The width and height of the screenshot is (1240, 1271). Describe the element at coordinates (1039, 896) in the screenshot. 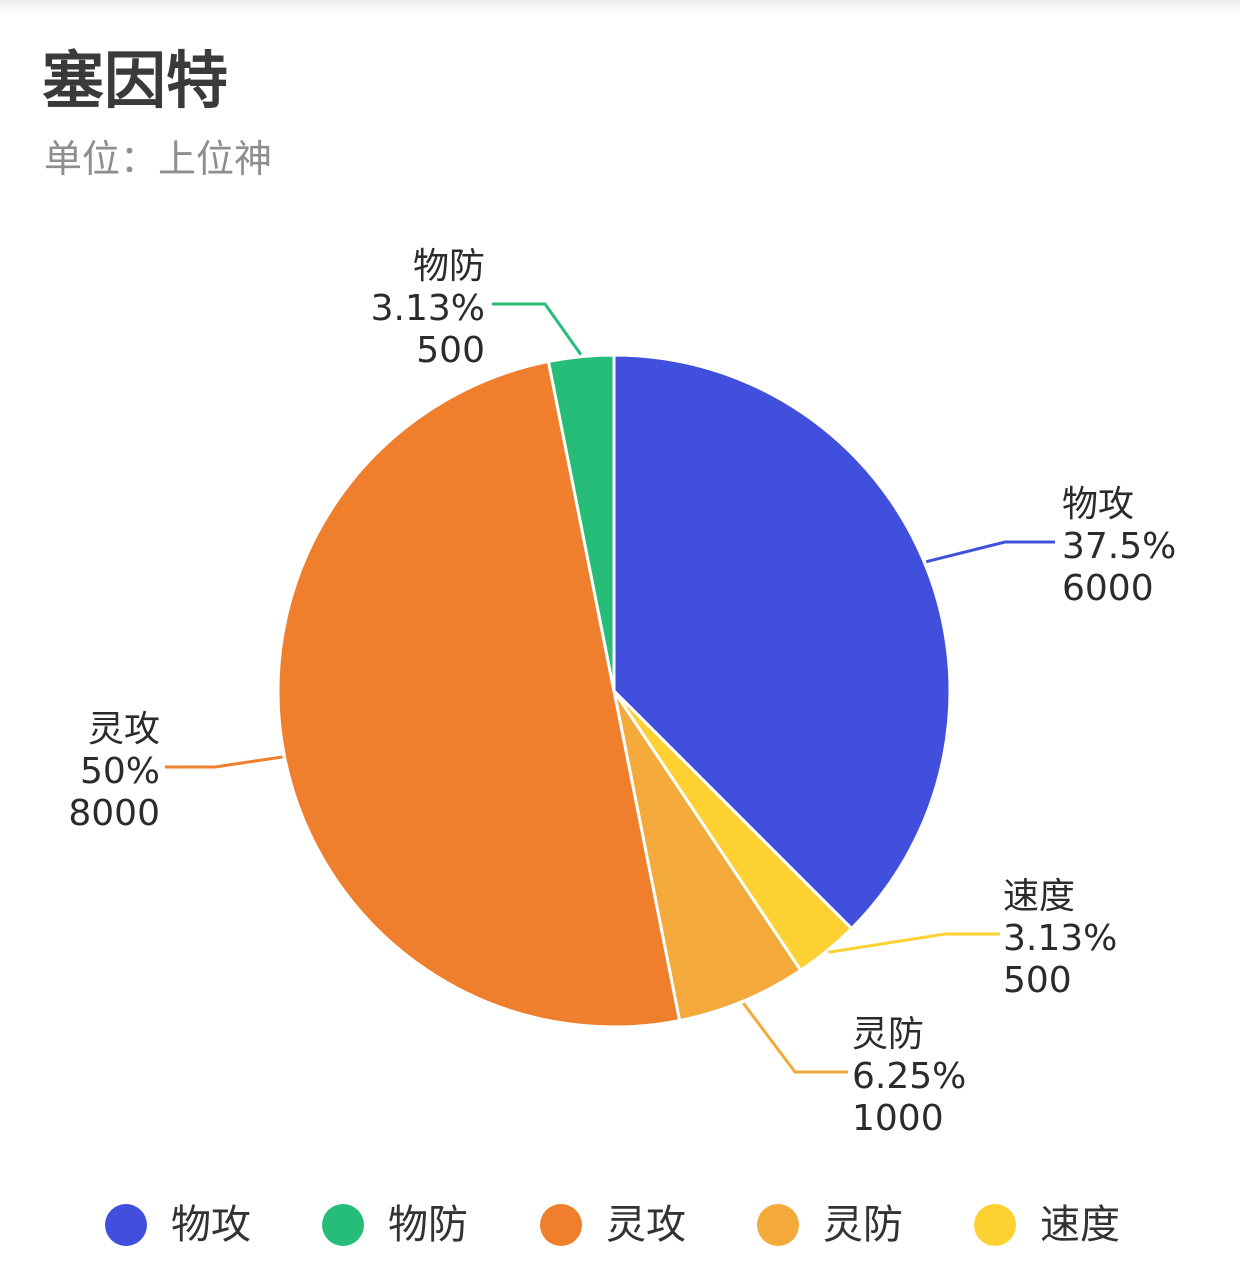

I see `slice-label-name-2: 速度` at that location.